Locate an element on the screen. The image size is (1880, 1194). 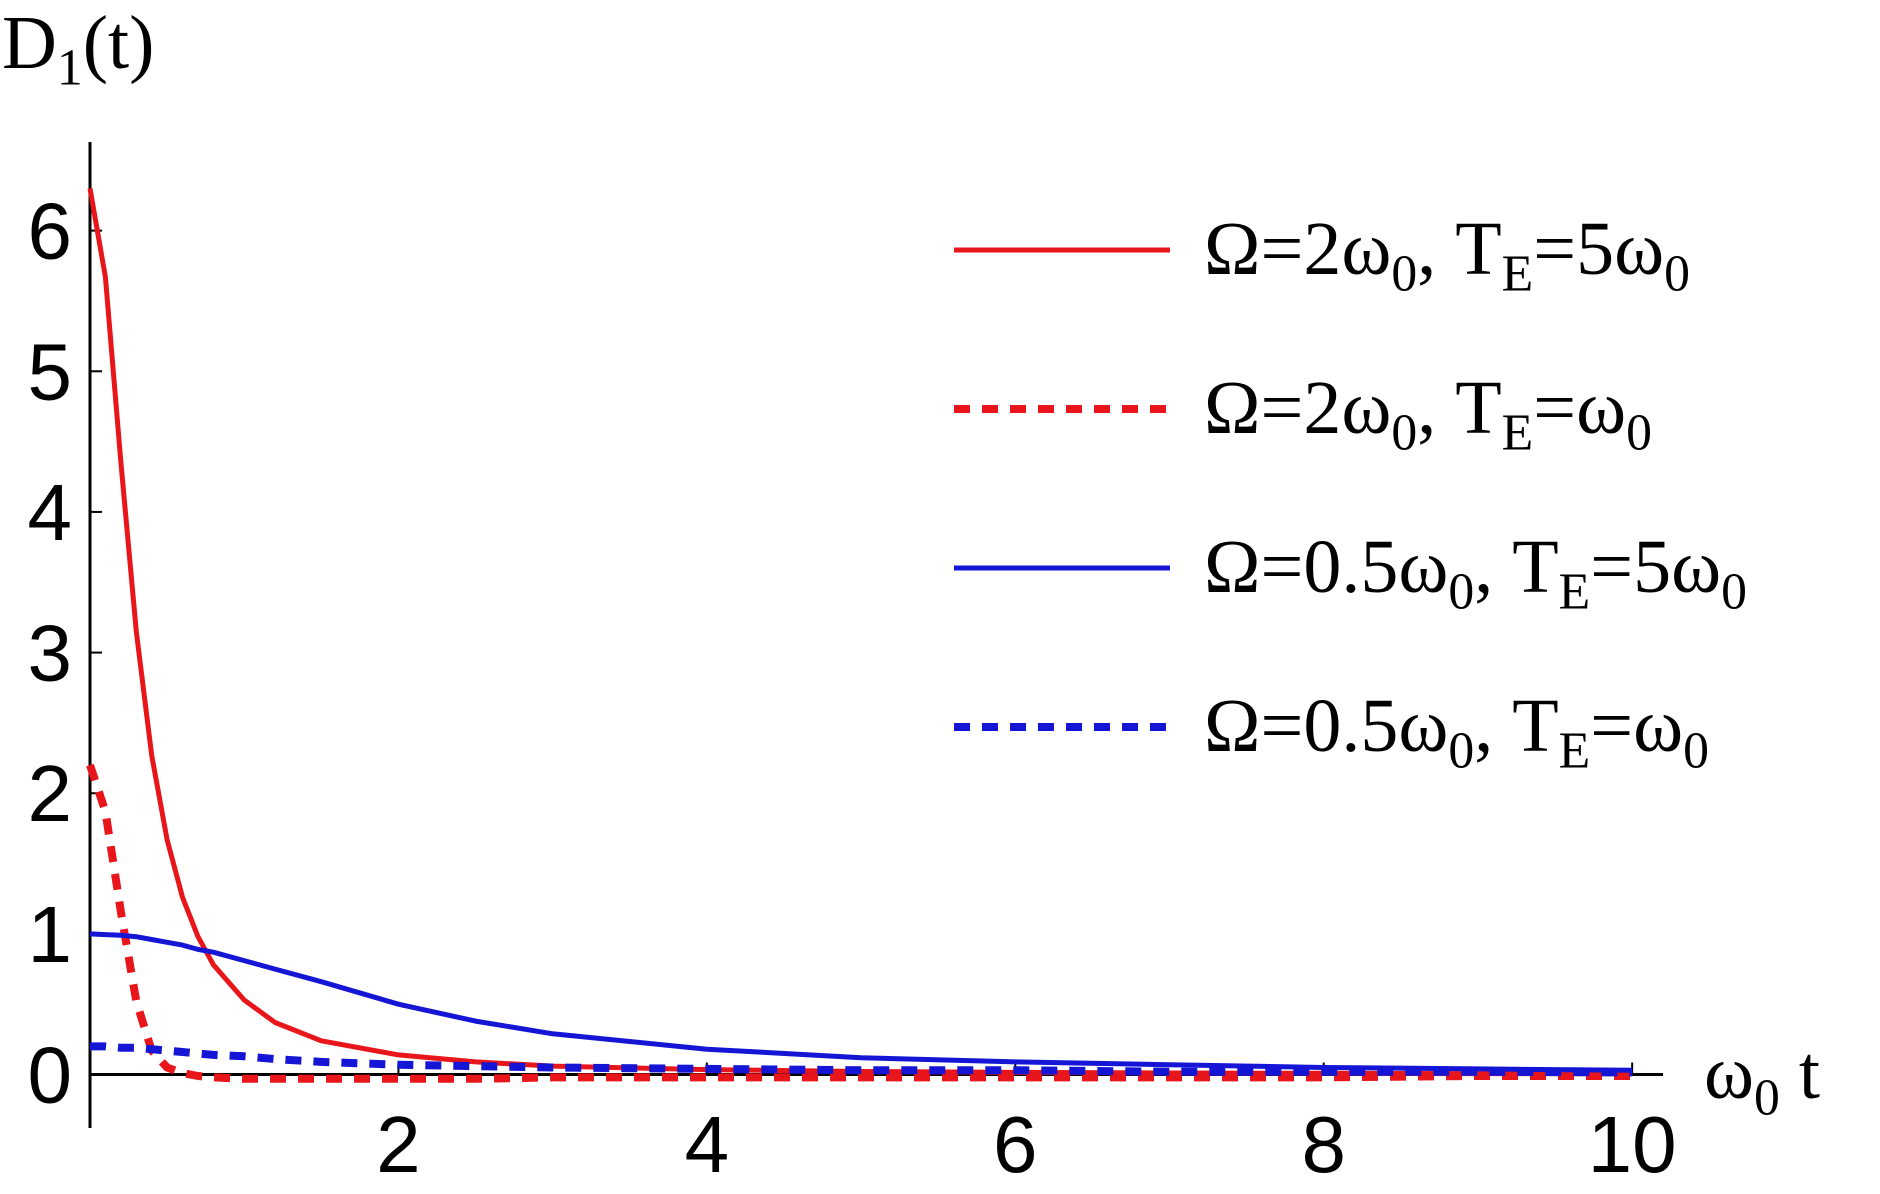
legend-label: Ω=0.5ω0, TE=ω0 is located at coordinates (1456, 732).